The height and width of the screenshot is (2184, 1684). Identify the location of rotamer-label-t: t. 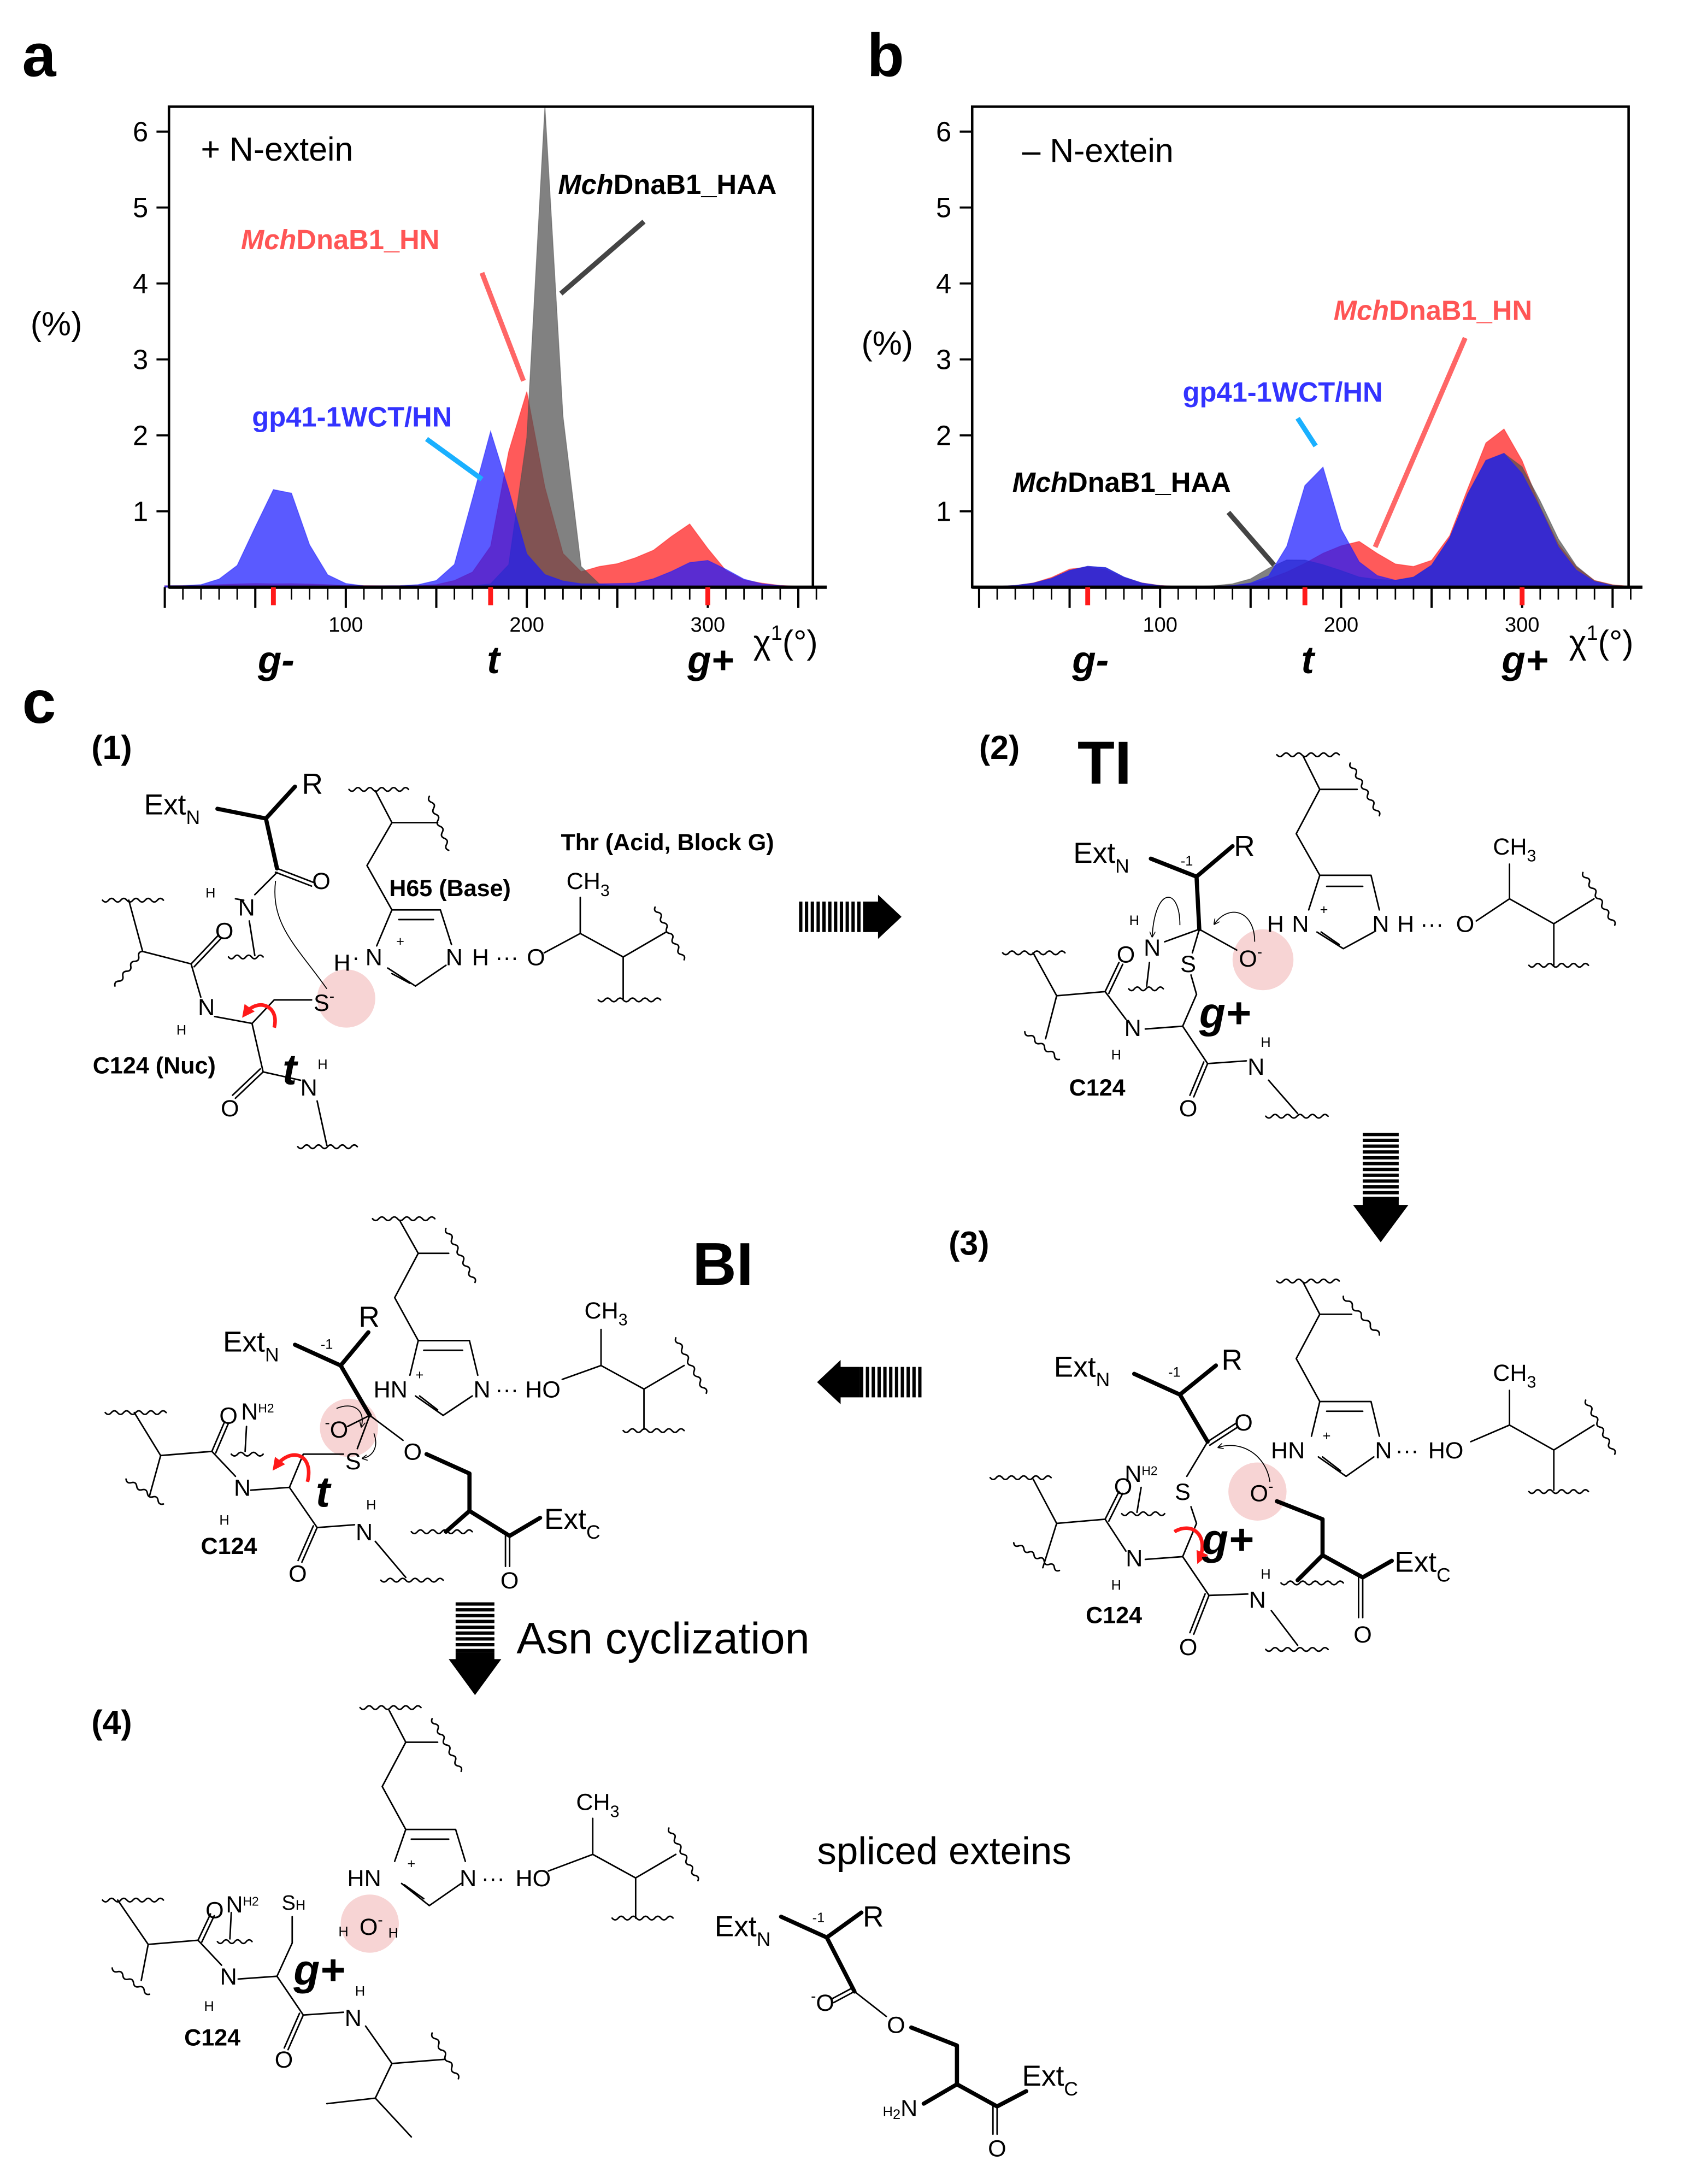
(494, 660).